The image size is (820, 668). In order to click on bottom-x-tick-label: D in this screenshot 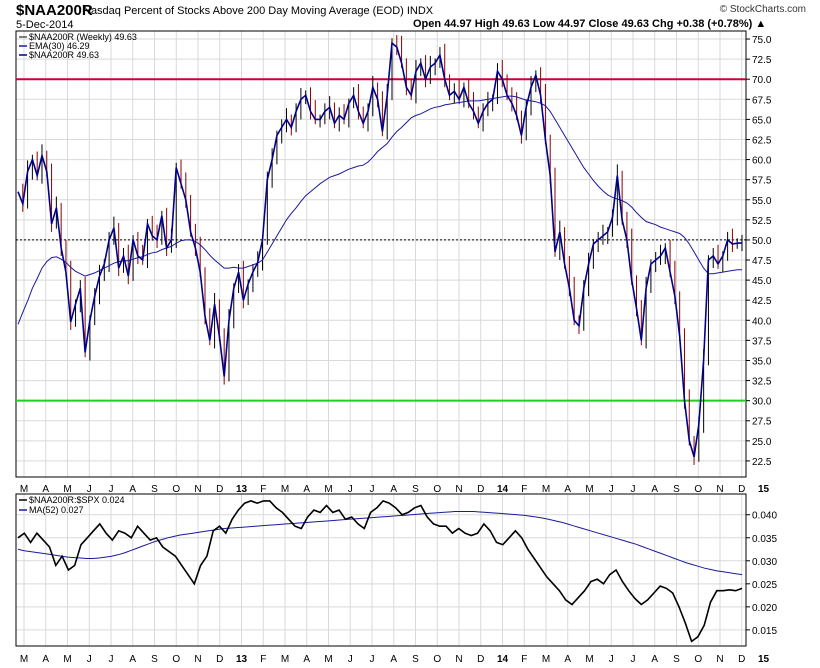, I will do `click(741, 659)`.